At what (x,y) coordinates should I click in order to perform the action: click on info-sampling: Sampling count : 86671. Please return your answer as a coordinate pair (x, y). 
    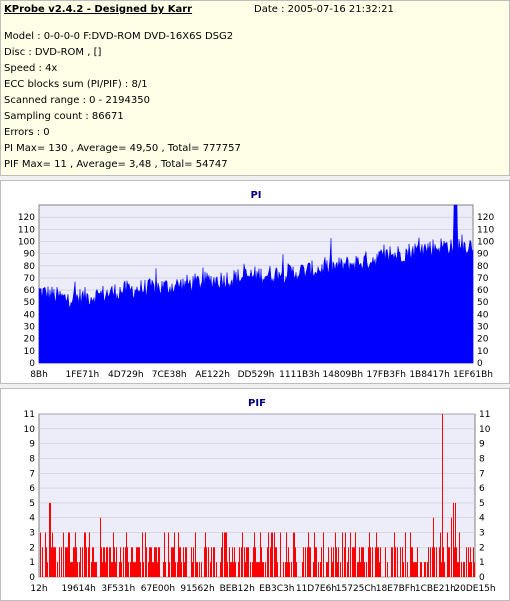
    Looking at the image, I should click on (64, 116).